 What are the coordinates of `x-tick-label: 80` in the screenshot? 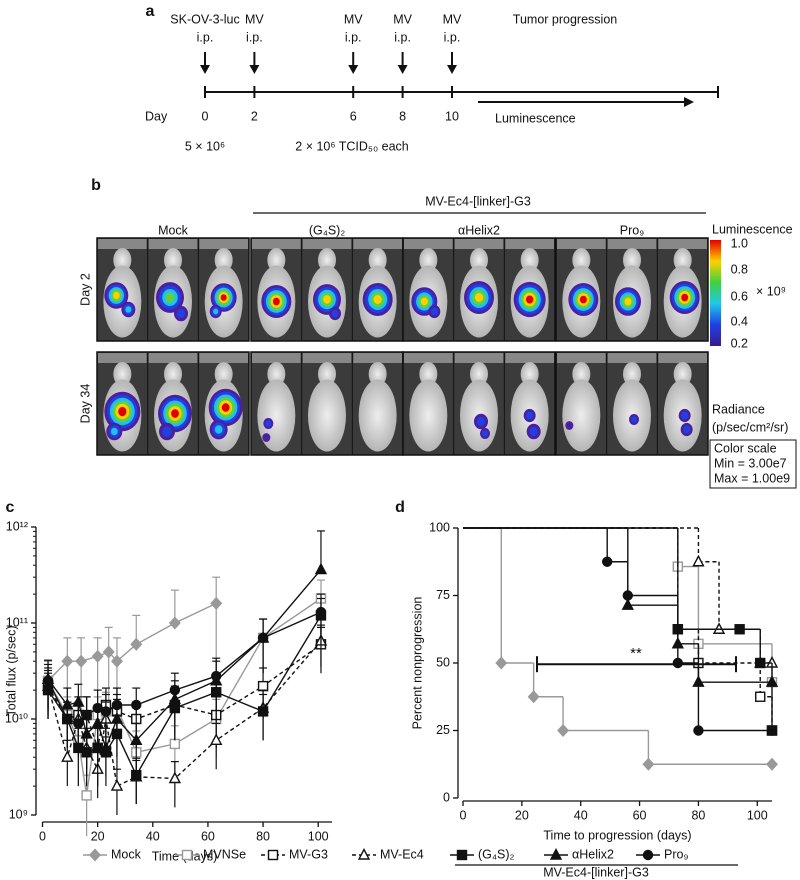 It's located at (263, 836).